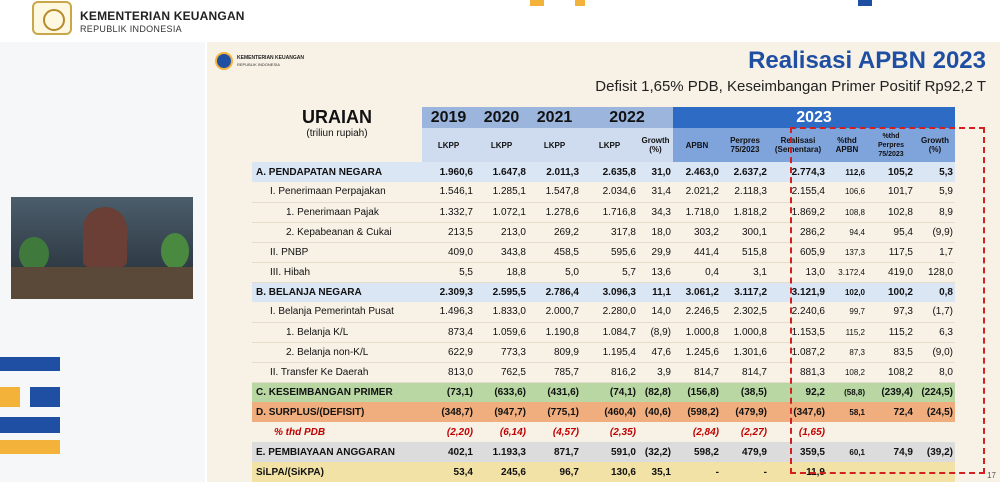 The image size is (1000, 482). Describe the element at coordinates (697, 332) in the screenshot. I see `table-cell: 1.000,8` at that location.